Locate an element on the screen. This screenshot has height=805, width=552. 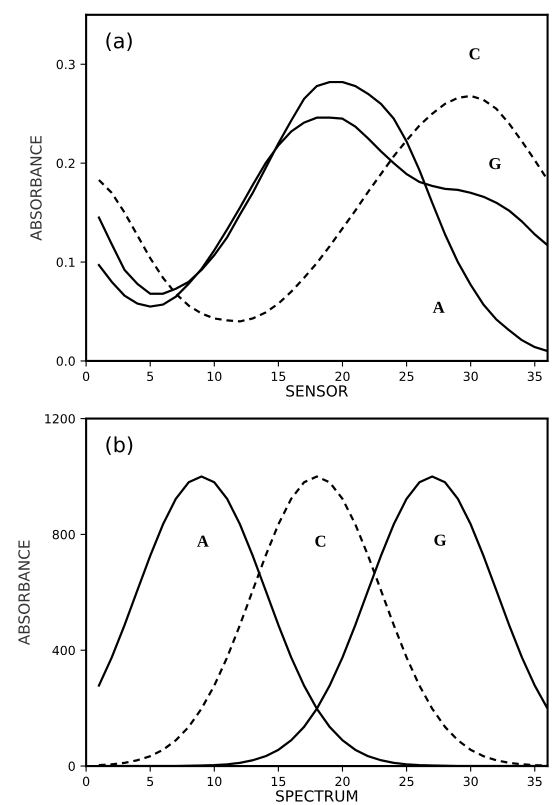
y-tick-label: 400 is located at coordinates (63, 651).